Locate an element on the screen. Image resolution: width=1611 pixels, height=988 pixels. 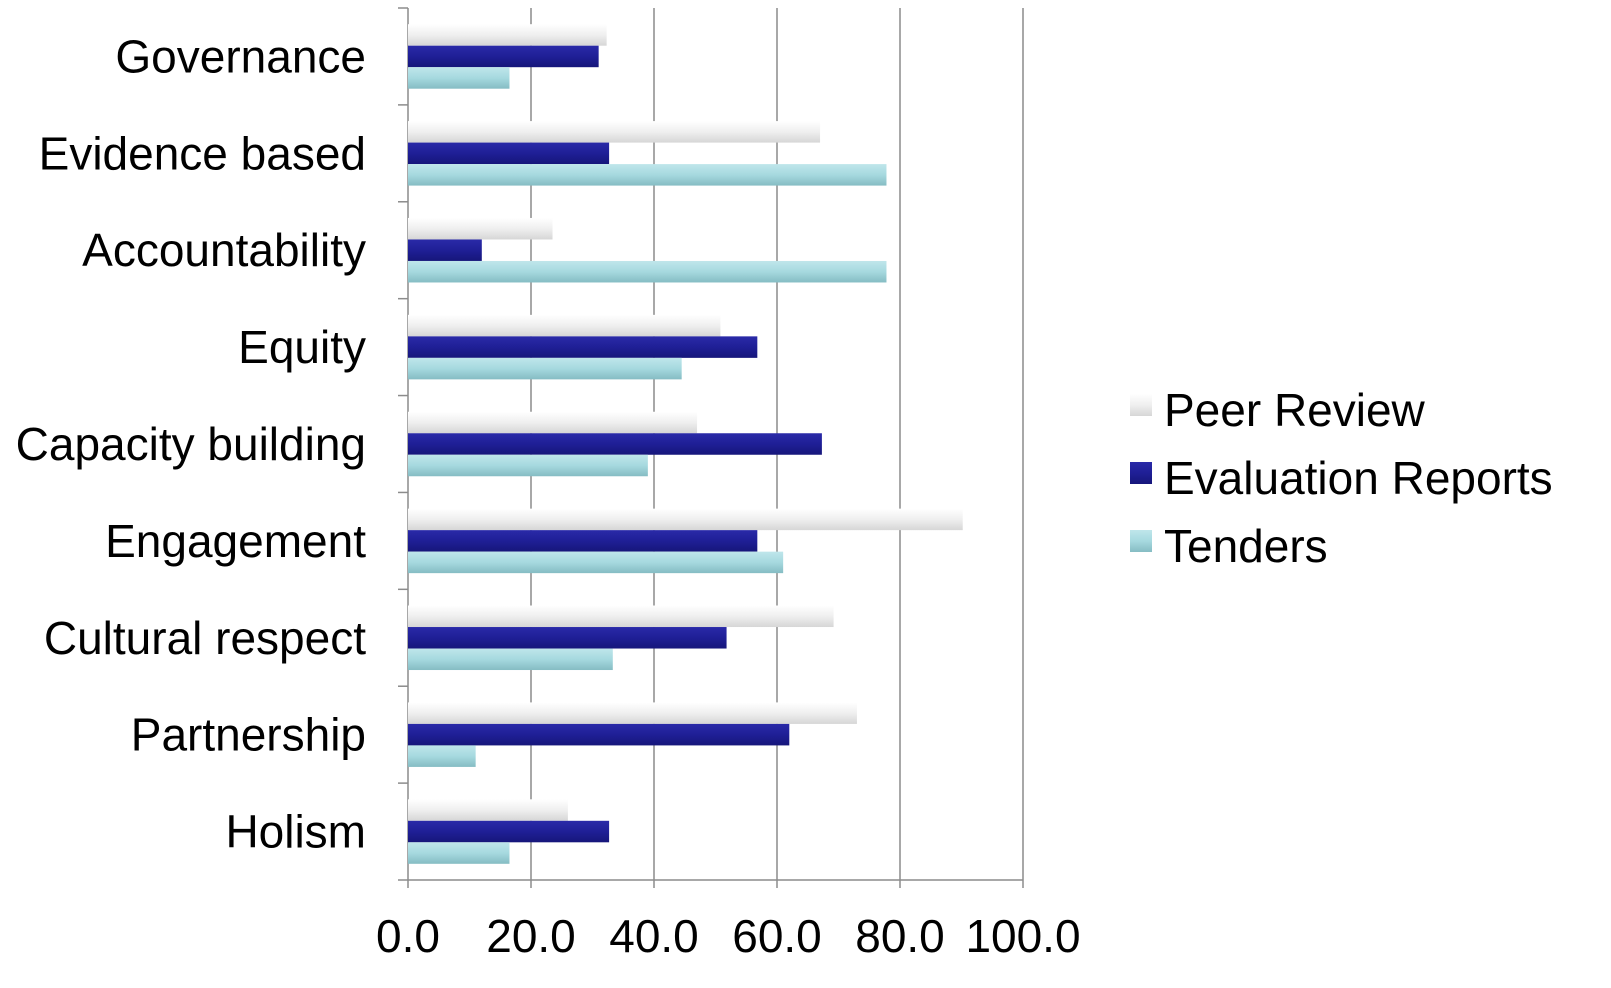
x-tick-label: 40.0 is located at coordinates (654, 936).